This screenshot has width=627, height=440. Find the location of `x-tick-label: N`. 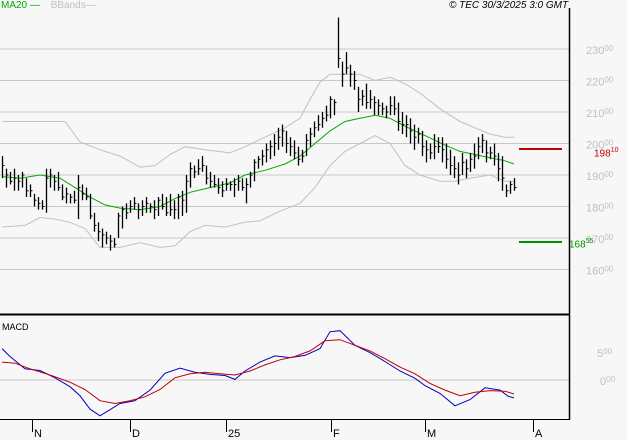

x-tick-label: N is located at coordinates (38, 434).